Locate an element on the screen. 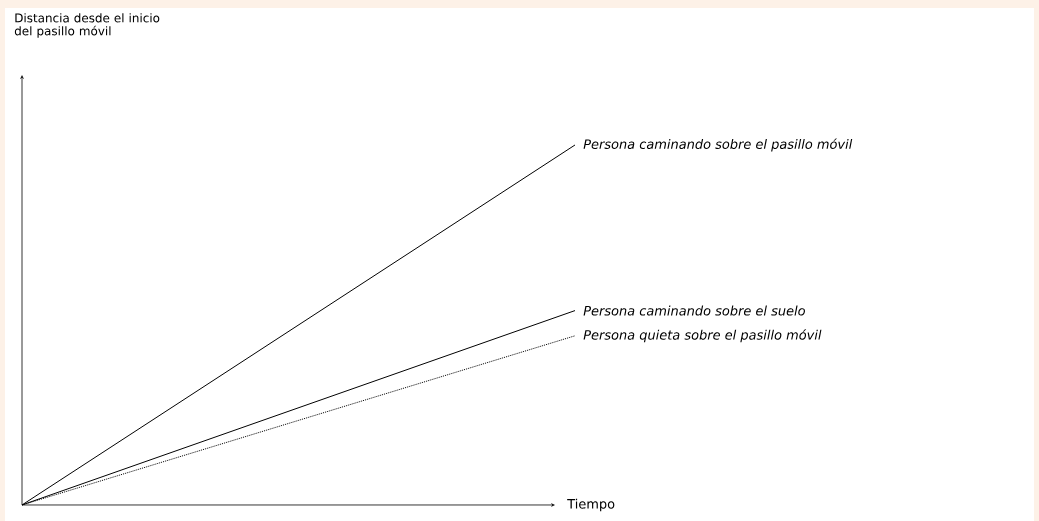  series-label: Persona caminando sobre el suelo is located at coordinates (694, 310).